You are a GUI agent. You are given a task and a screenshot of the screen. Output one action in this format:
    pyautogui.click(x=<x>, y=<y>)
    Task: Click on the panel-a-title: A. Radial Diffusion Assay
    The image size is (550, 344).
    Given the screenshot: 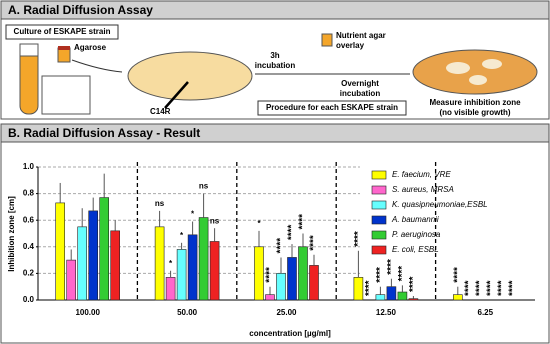 What is the action you would take?
    pyautogui.click(x=80, y=10)
    